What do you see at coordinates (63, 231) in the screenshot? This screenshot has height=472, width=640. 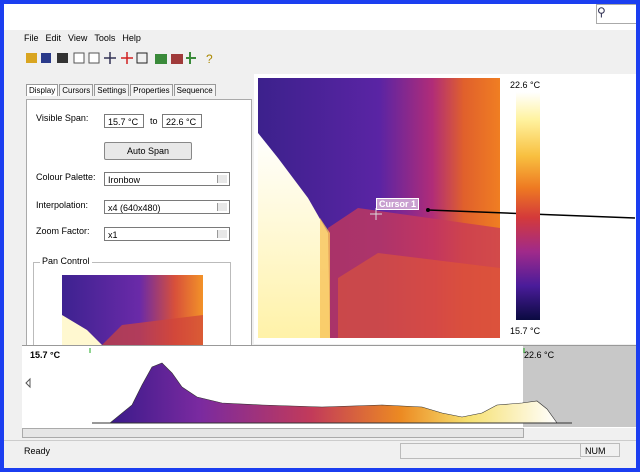 I see `label: Zoom Factor:` at bounding box center [63, 231].